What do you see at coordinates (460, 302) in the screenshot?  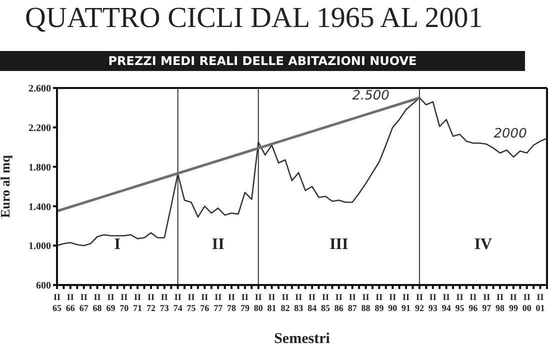 I see `x-tick-label: II 95` at bounding box center [460, 302].